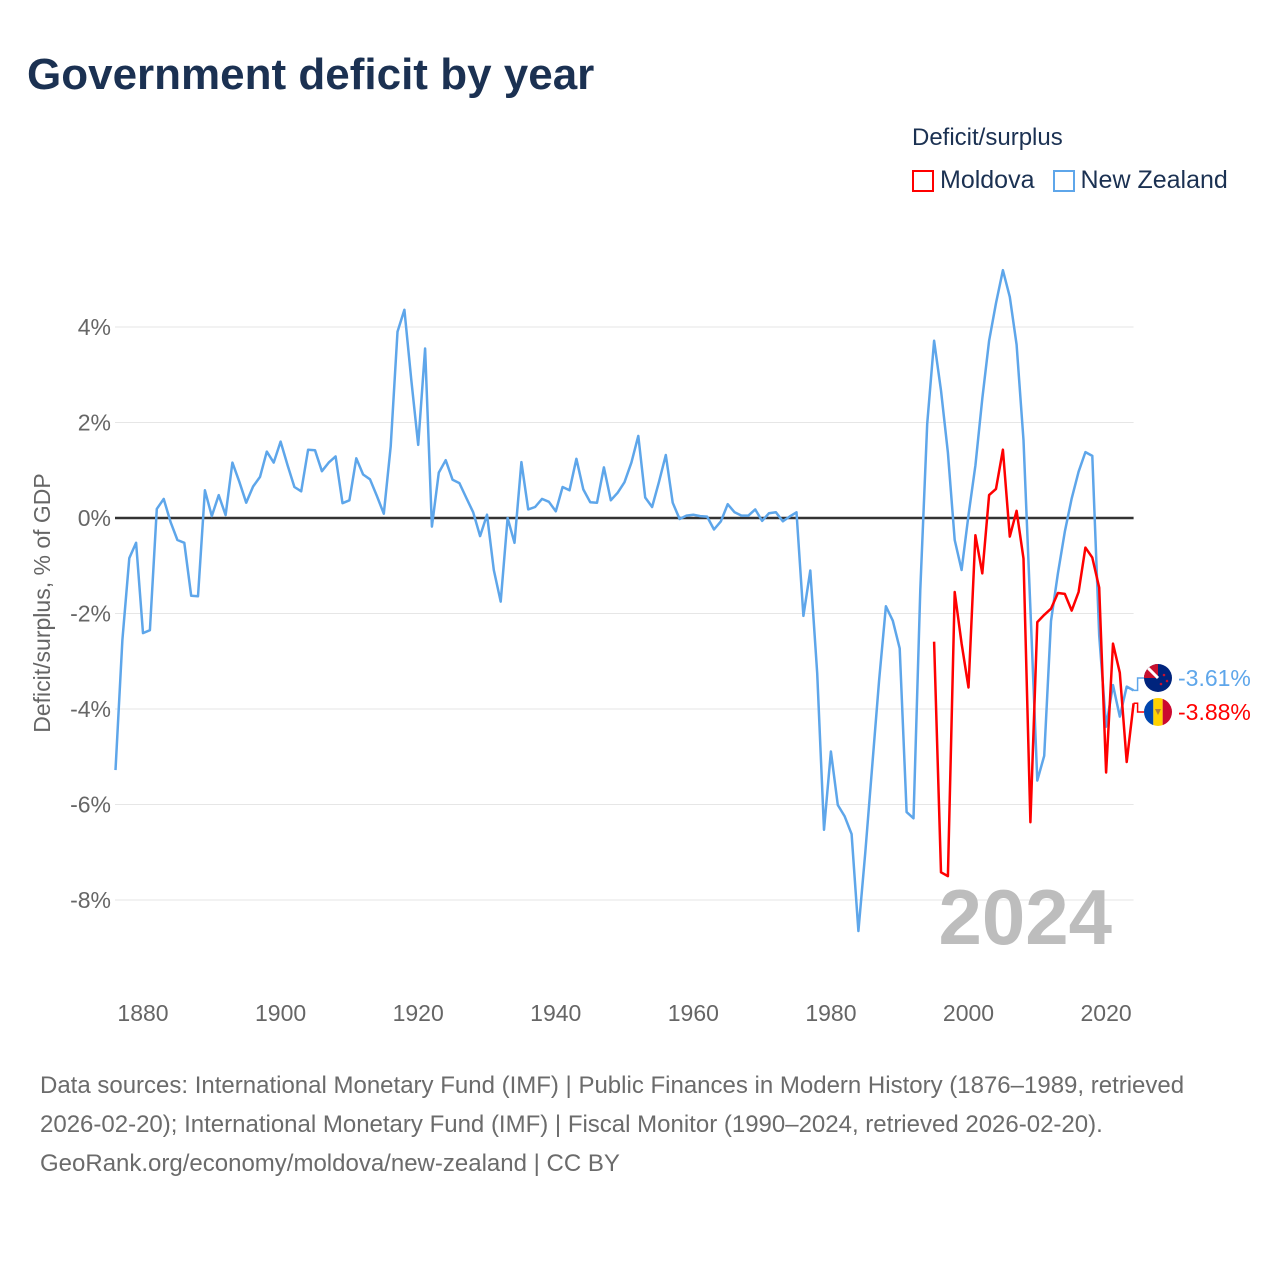 The image size is (1280, 1280). I want to click on x-tick-label: 1900, so click(280, 1013).